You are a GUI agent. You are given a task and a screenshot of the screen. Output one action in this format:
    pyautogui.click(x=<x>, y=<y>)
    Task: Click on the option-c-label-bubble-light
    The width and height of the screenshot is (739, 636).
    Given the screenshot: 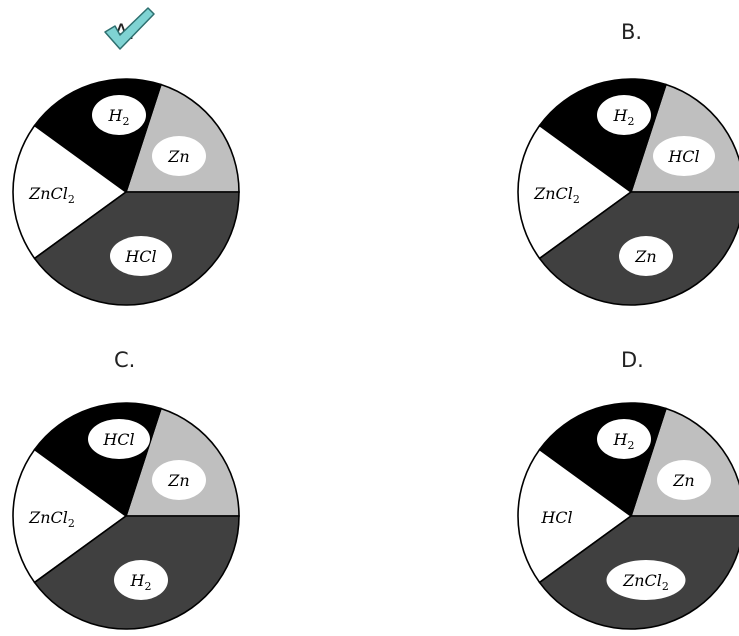 What is the action you would take?
    pyautogui.click(x=179, y=480)
    